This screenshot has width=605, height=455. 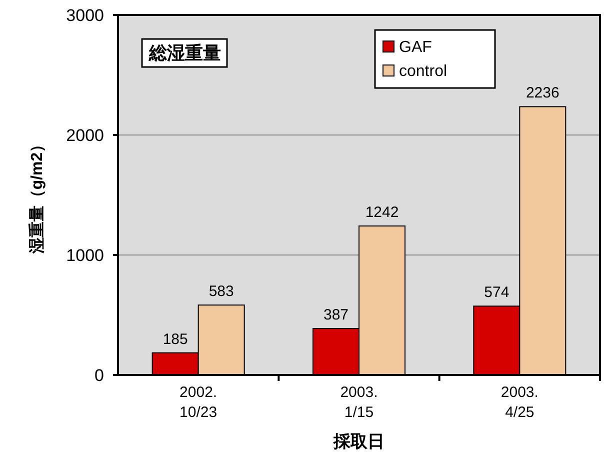 What do you see at coordinates (199, 402) in the screenshot?
I see `x-tick-label: 2002. 10/23` at bounding box center [199, 402].